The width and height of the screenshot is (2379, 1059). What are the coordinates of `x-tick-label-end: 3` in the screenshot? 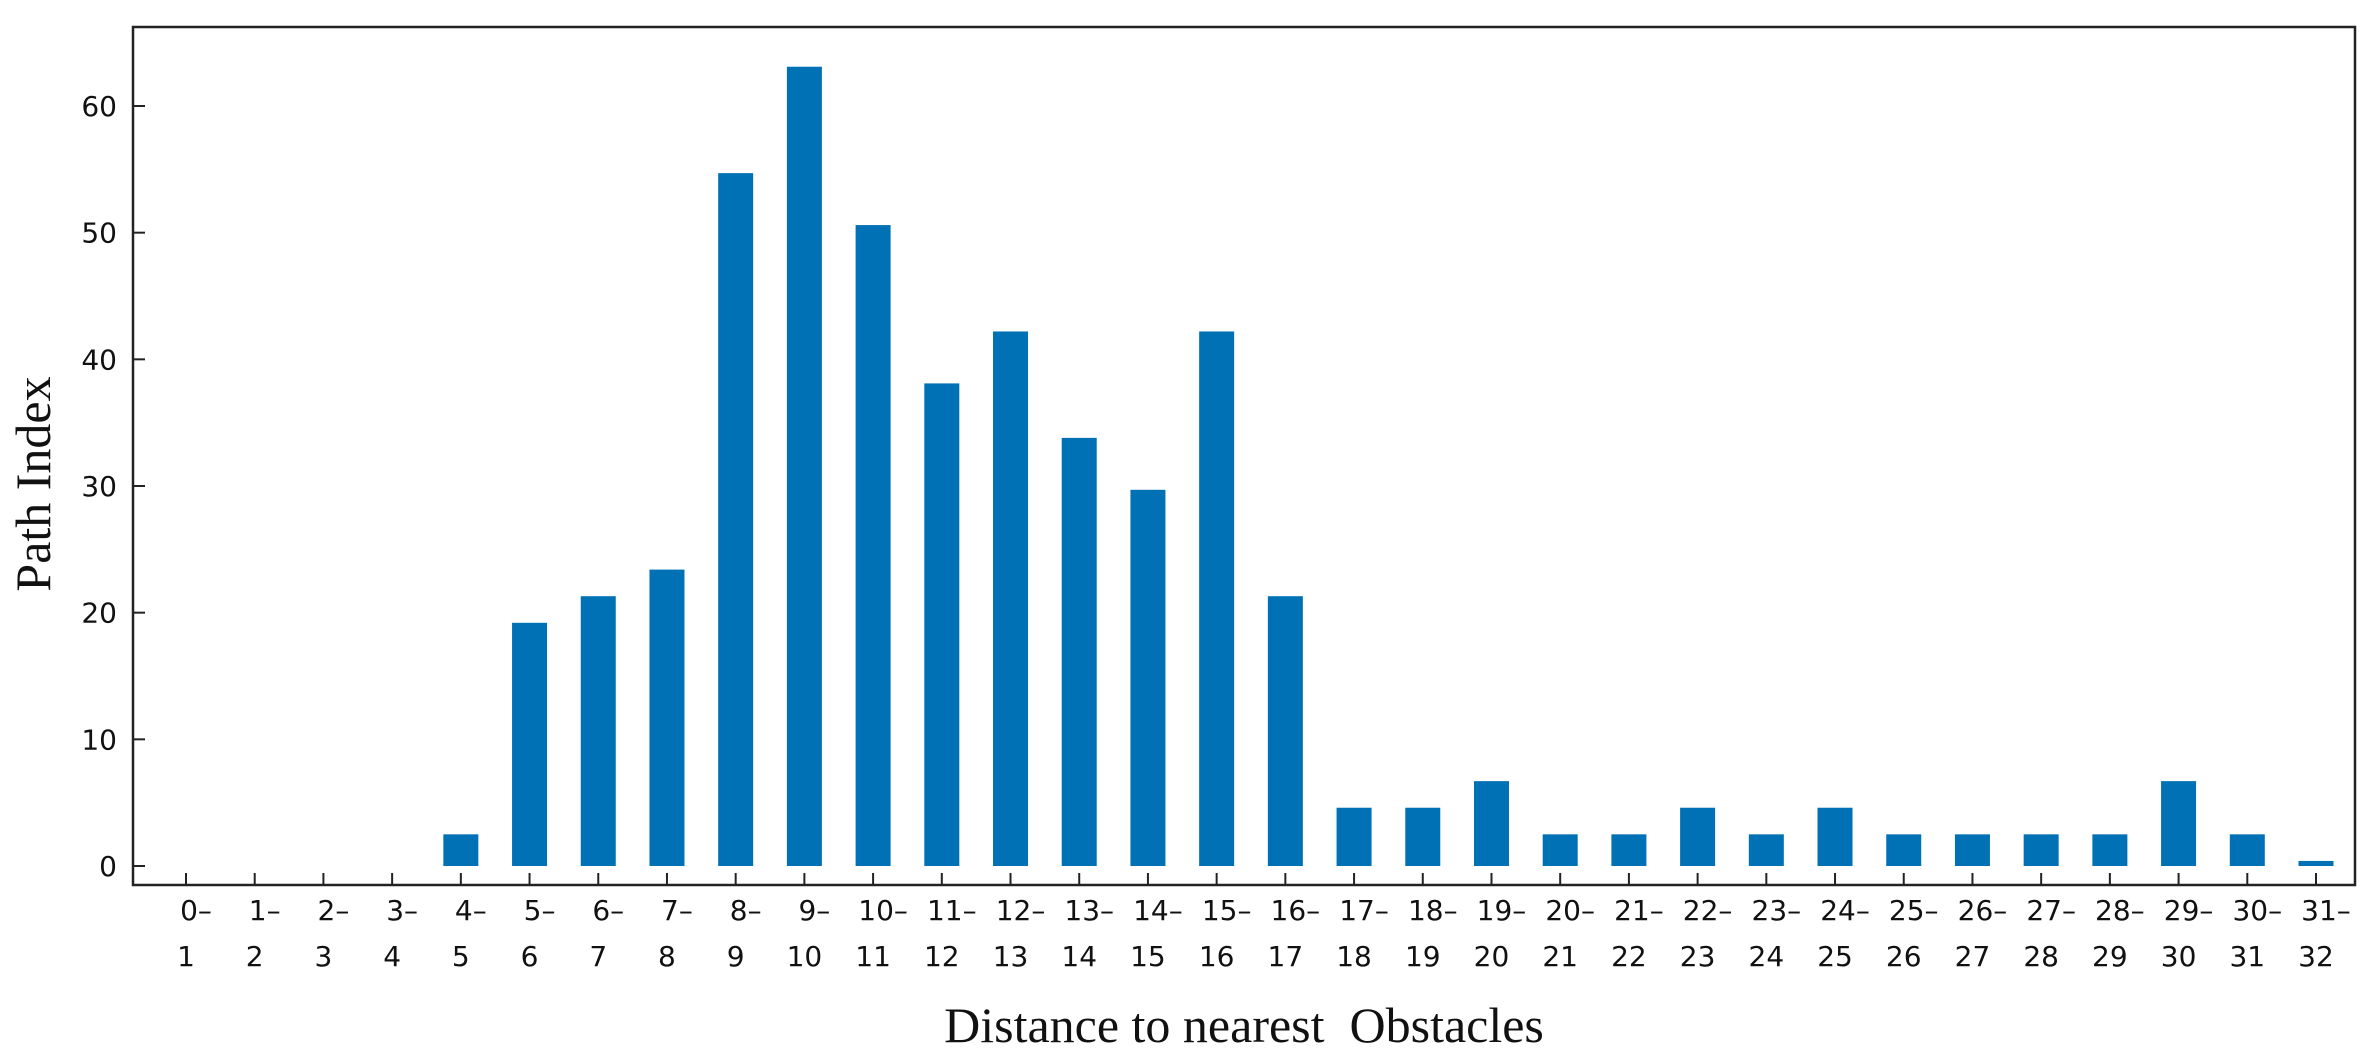 It's located at (324, 956).